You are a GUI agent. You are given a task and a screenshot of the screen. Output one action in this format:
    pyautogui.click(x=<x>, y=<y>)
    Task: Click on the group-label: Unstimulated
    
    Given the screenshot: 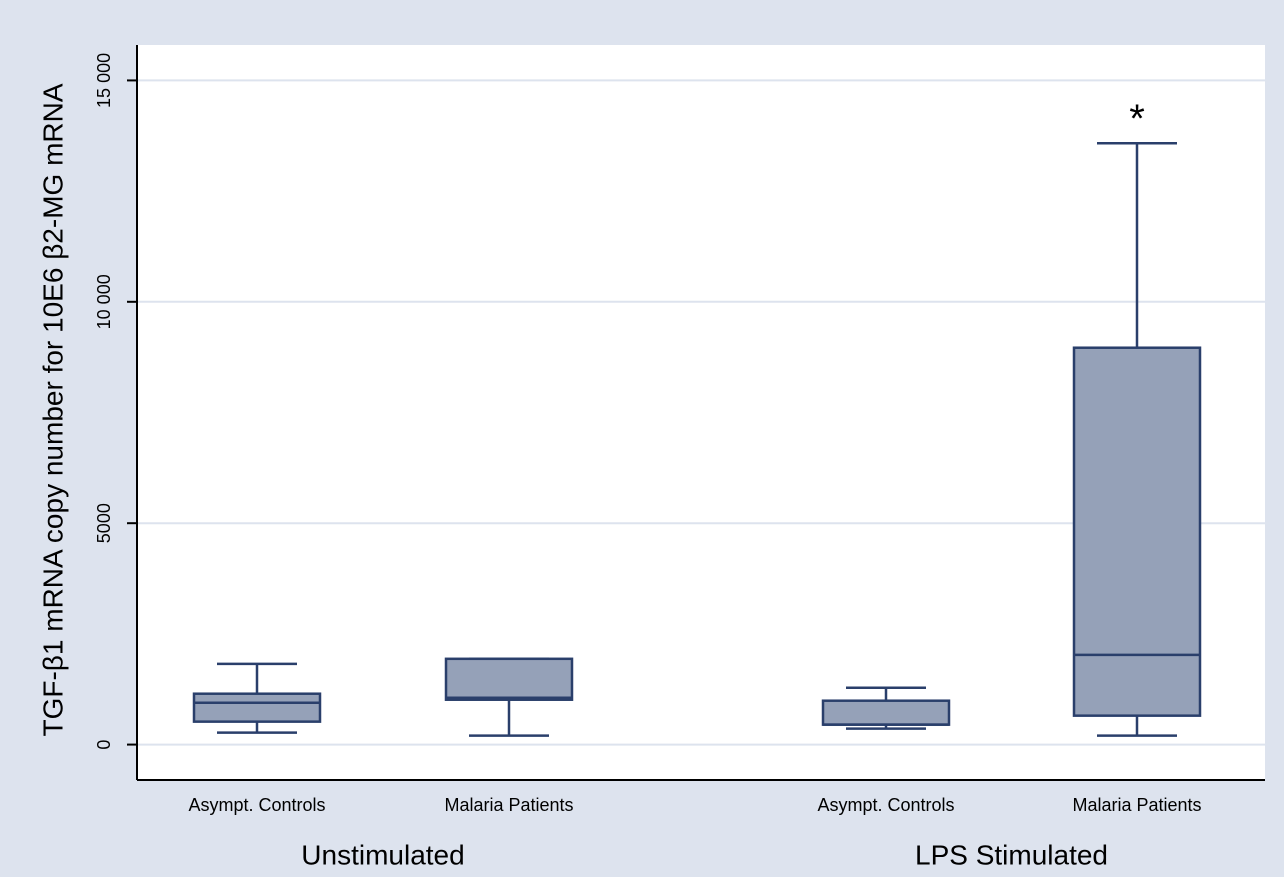 What is the action you would take?
    pyautogui.click(x=382, y=854)
    